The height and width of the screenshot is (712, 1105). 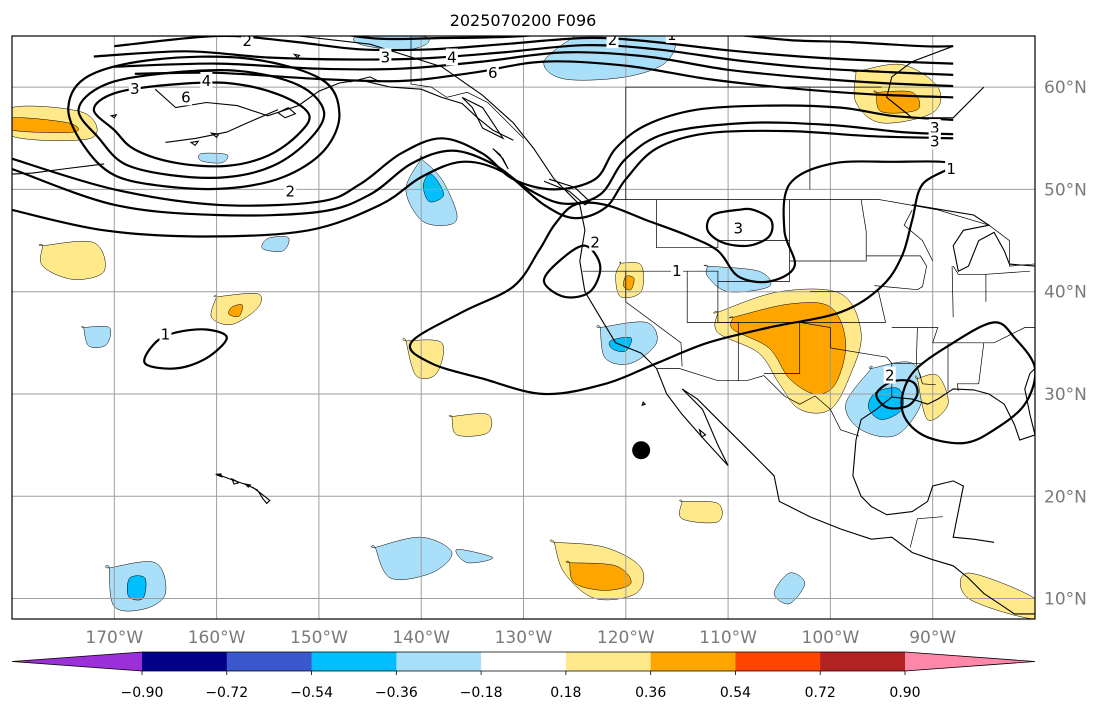 I want to click on longitude-tick-label: 170°W, so click(x=114, y=638).